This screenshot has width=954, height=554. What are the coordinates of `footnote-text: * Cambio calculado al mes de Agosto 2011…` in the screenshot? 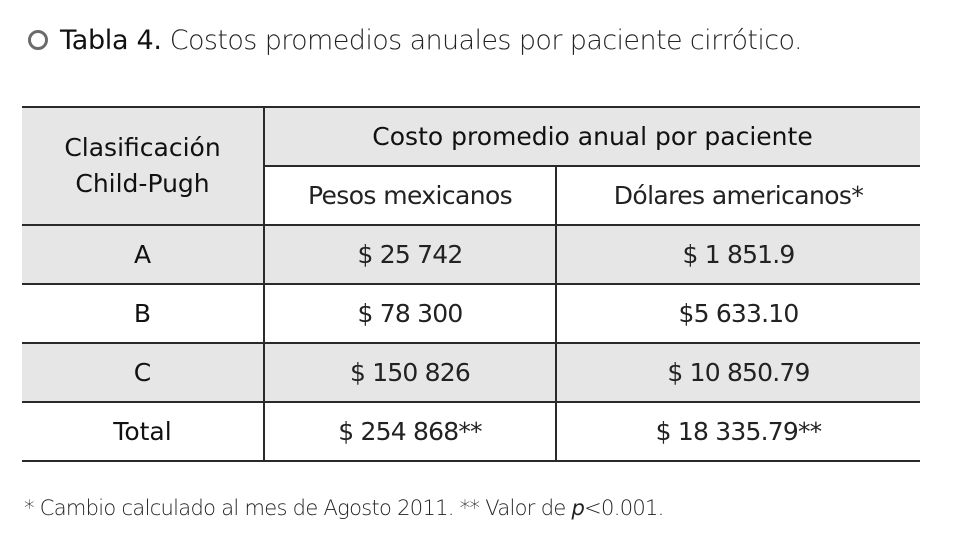 It's located at (298, 508).